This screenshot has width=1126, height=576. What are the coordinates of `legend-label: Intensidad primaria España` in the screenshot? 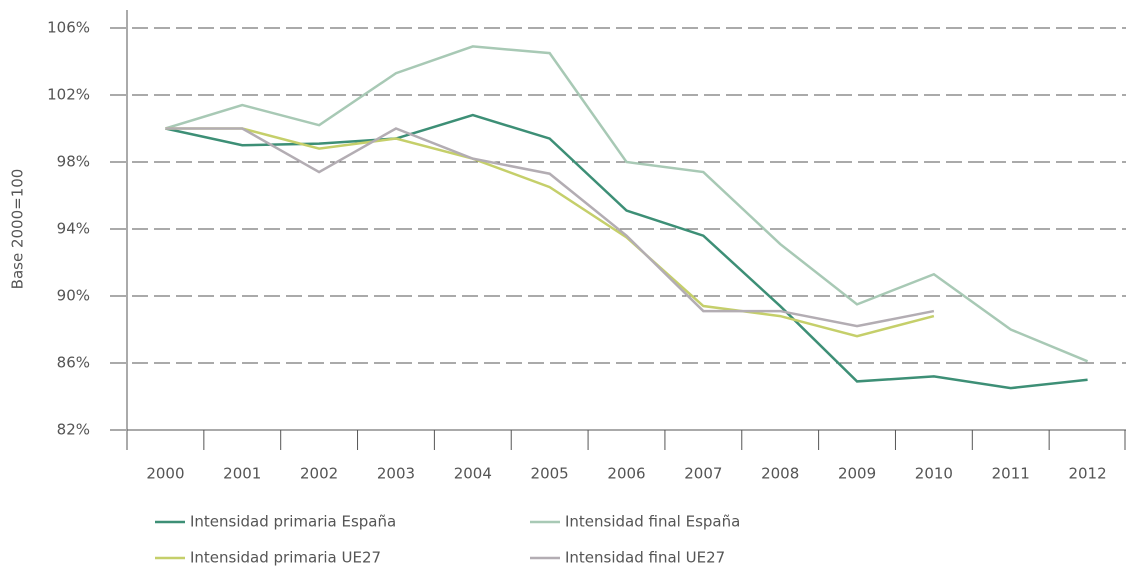 It's located at (293, 522).